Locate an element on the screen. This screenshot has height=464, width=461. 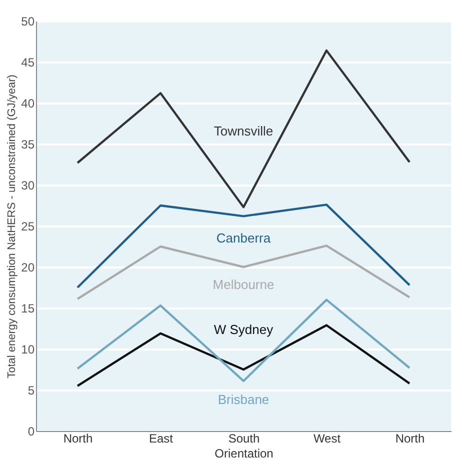
y-tick-label: 40 is located at coordinates (28, 103).